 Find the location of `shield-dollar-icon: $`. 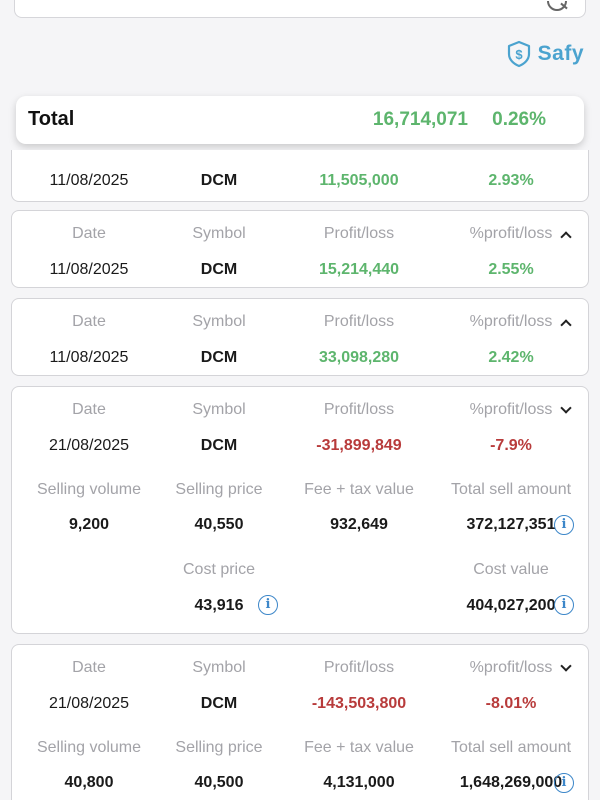

shield-dollar-icon: $ is located at coordinates (518, 54).